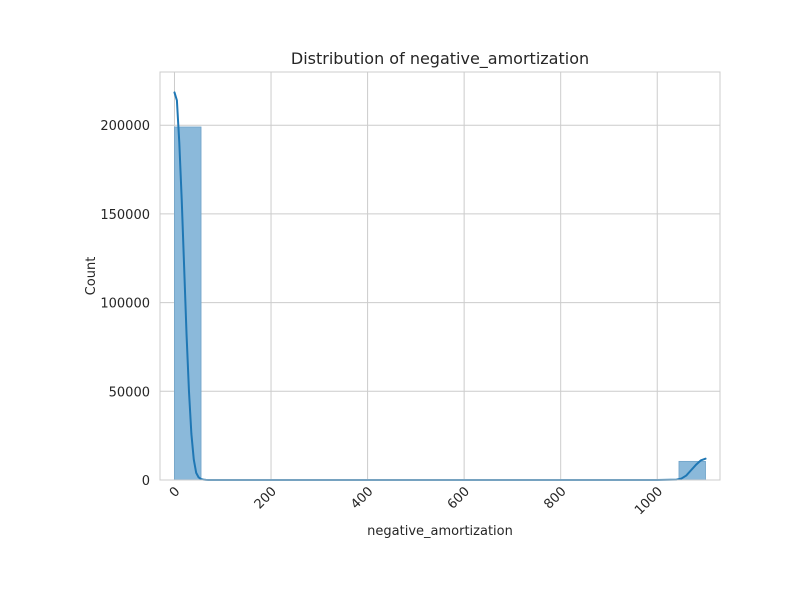 The image size is (800, 600). What do you see at coordinates (125, 126) in the screenshot?
I see `y-tick-label: 200000` at bounding box center [125, 126].